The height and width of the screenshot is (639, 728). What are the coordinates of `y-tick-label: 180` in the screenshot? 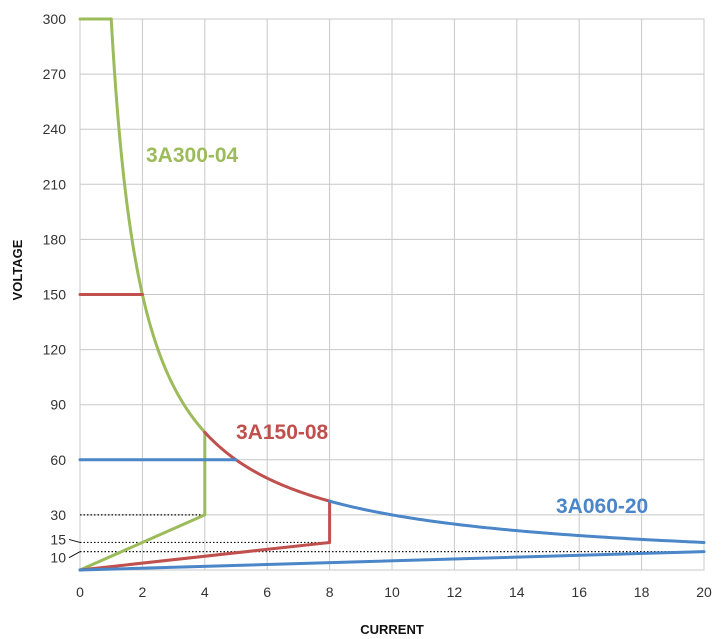 It's located at (55, 239).